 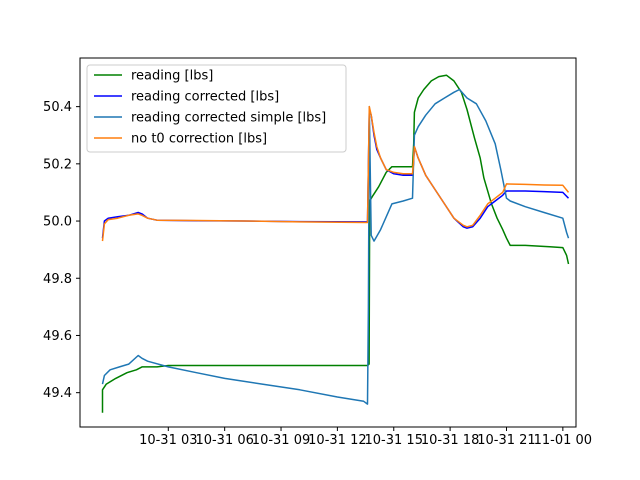 I want to click on y-tick-label: 50.4, so click(x=57, y=107).